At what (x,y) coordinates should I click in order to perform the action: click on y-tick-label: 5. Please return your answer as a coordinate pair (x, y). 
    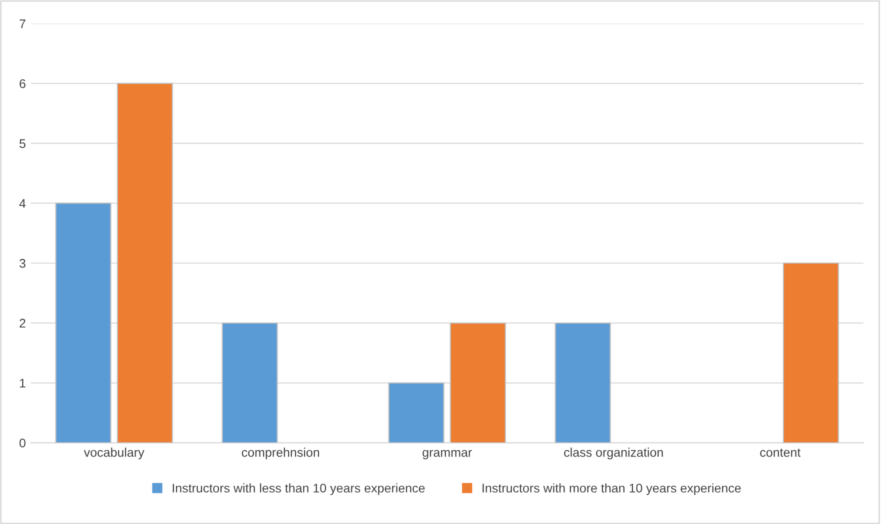
    Looking at the image, I should click on (23, 143).